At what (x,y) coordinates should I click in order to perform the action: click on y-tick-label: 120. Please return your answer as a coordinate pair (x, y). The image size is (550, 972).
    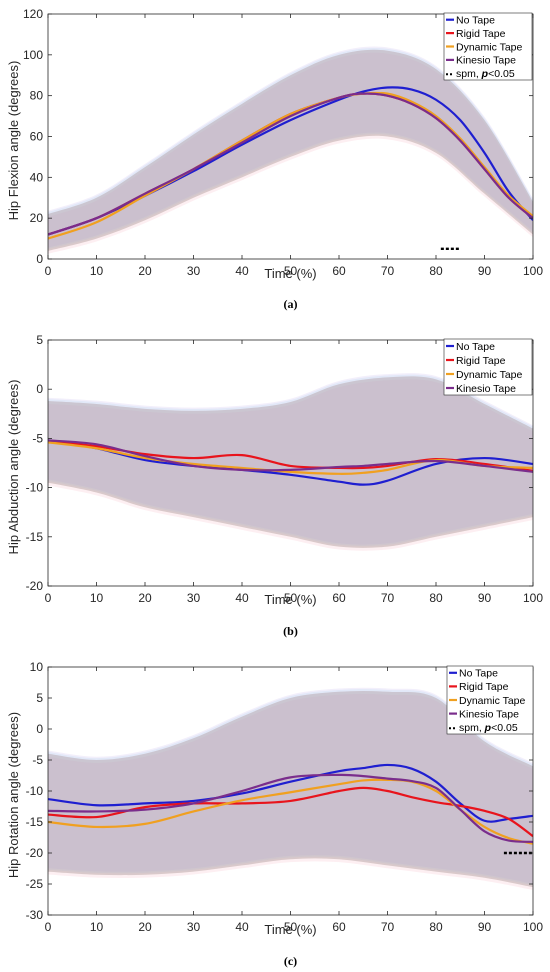
    Looking at the image, I should click on (33, 14).